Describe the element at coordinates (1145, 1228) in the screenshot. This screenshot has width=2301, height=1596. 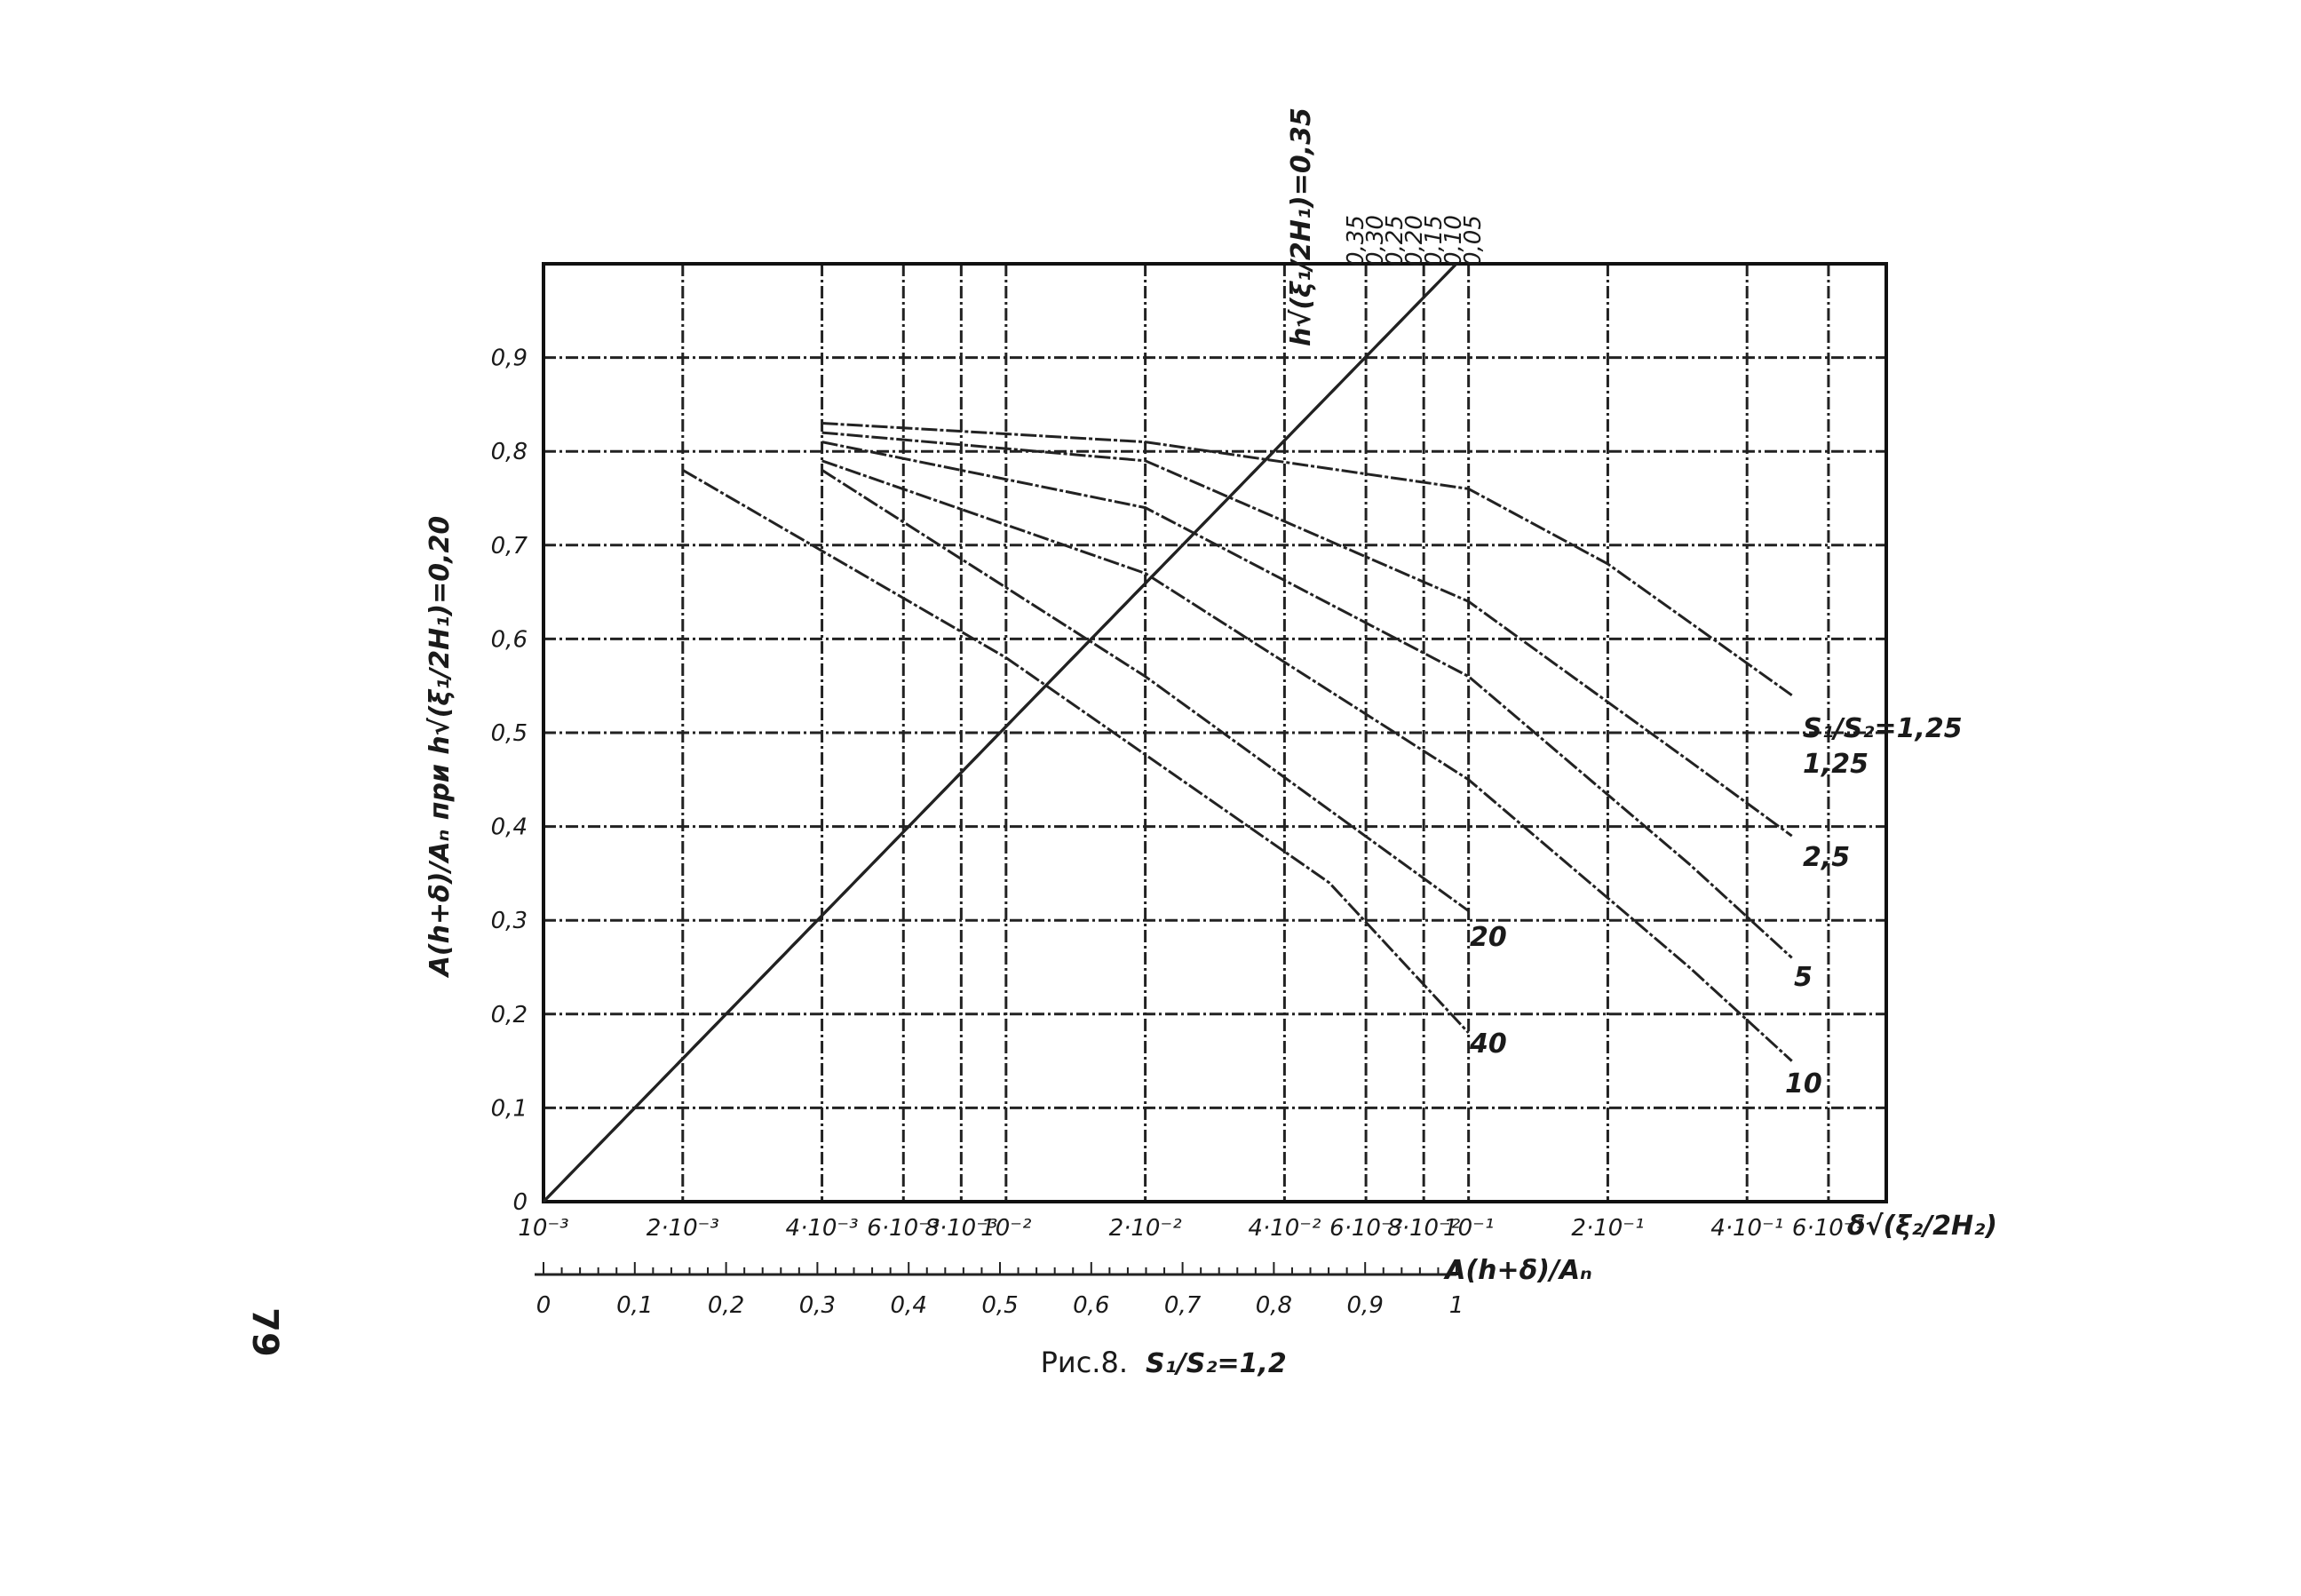
I see `x-log-tick-label: 2·10⁻²` at that location.